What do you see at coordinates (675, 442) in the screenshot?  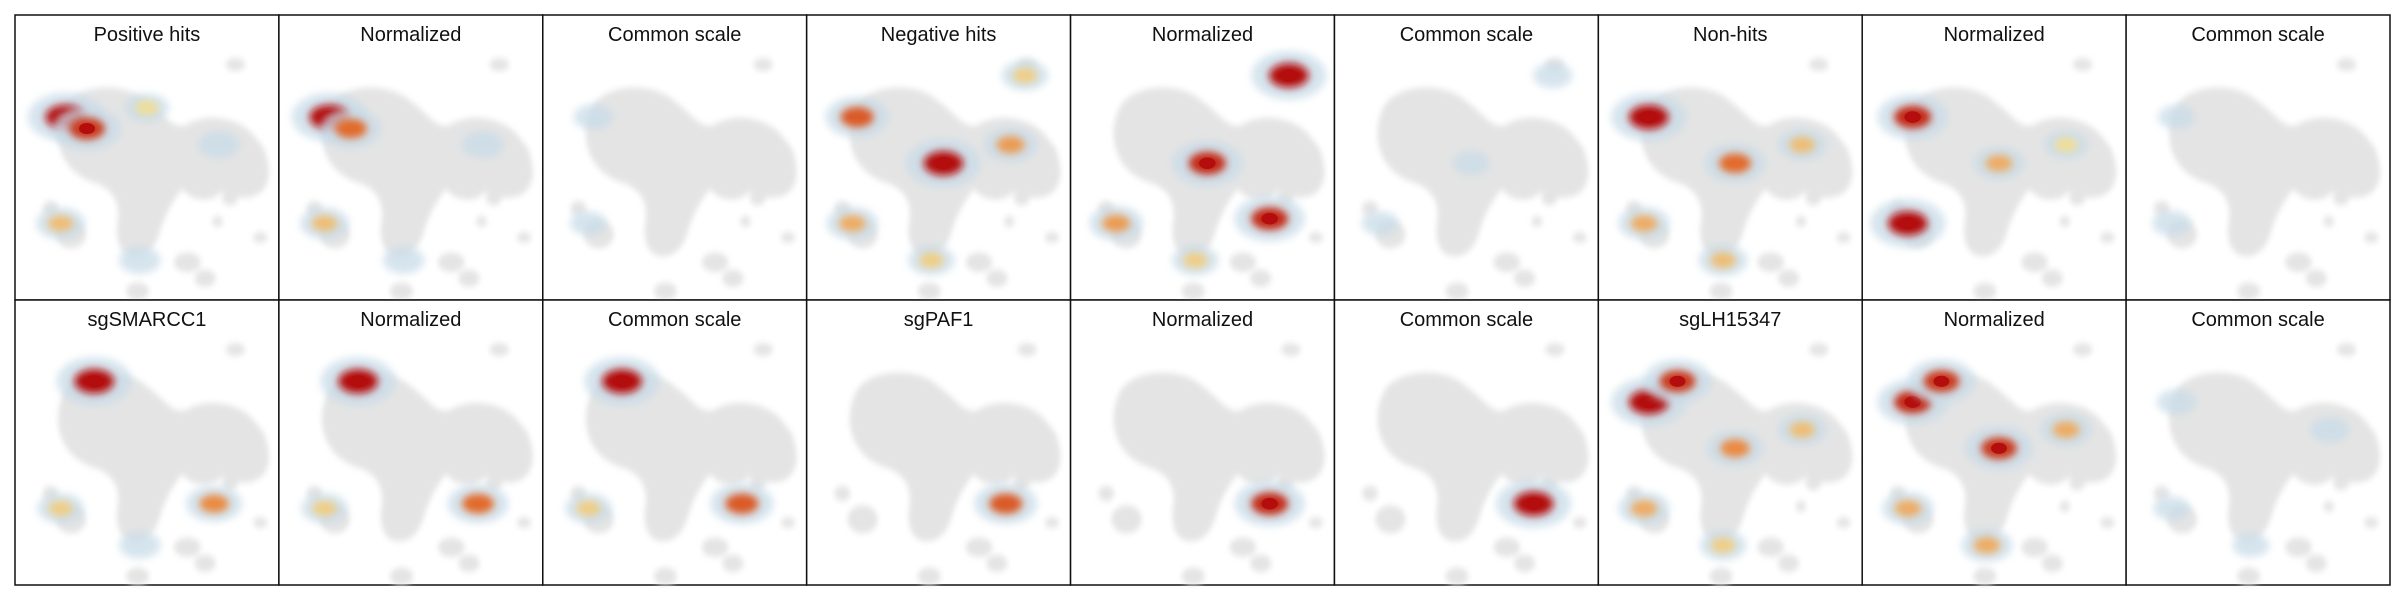 I see `panel-12: Common scale` at bounding box center [675, 442].